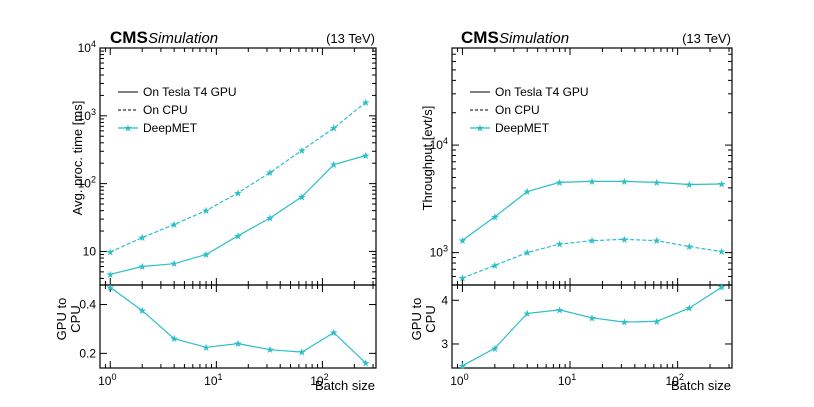  I want to click on left-y-tick-label: 10², so click(87, 183).